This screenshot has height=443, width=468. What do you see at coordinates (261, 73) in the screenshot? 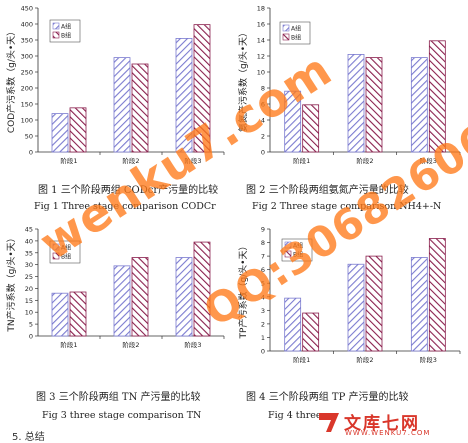
I see `y-tick-label: 10` at bounding box center [261, 73].